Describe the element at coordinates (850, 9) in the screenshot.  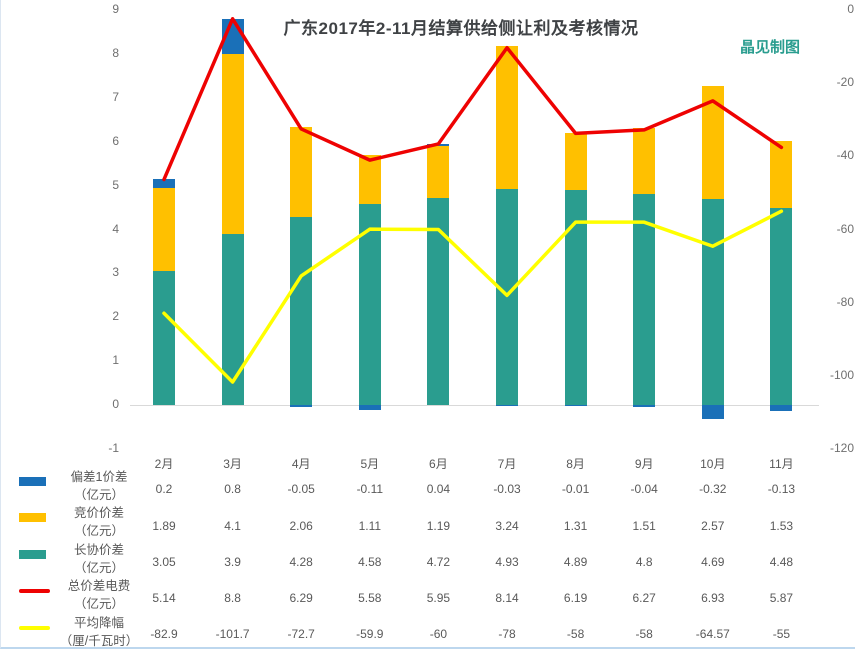
I see `right-axis-tick-label: 0` at that location.